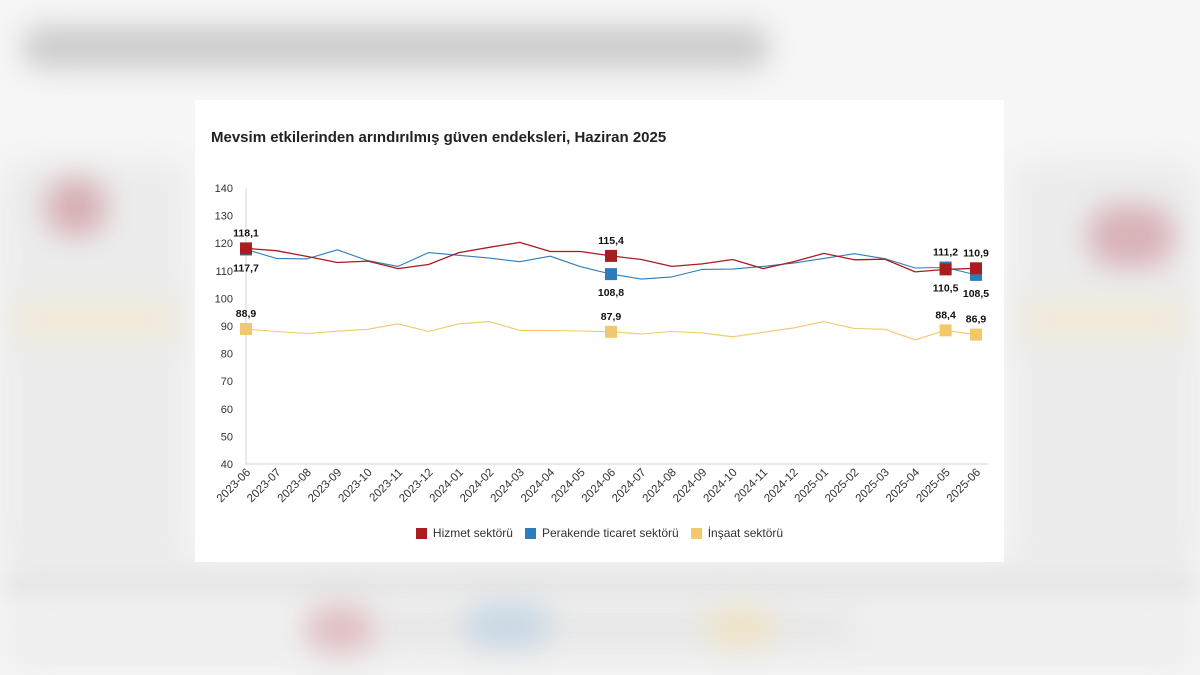 The image size is (1200, 675). Describe the element at coordinates (246, 314) in the screenshot. I see `data-label: 88,9` at that location.